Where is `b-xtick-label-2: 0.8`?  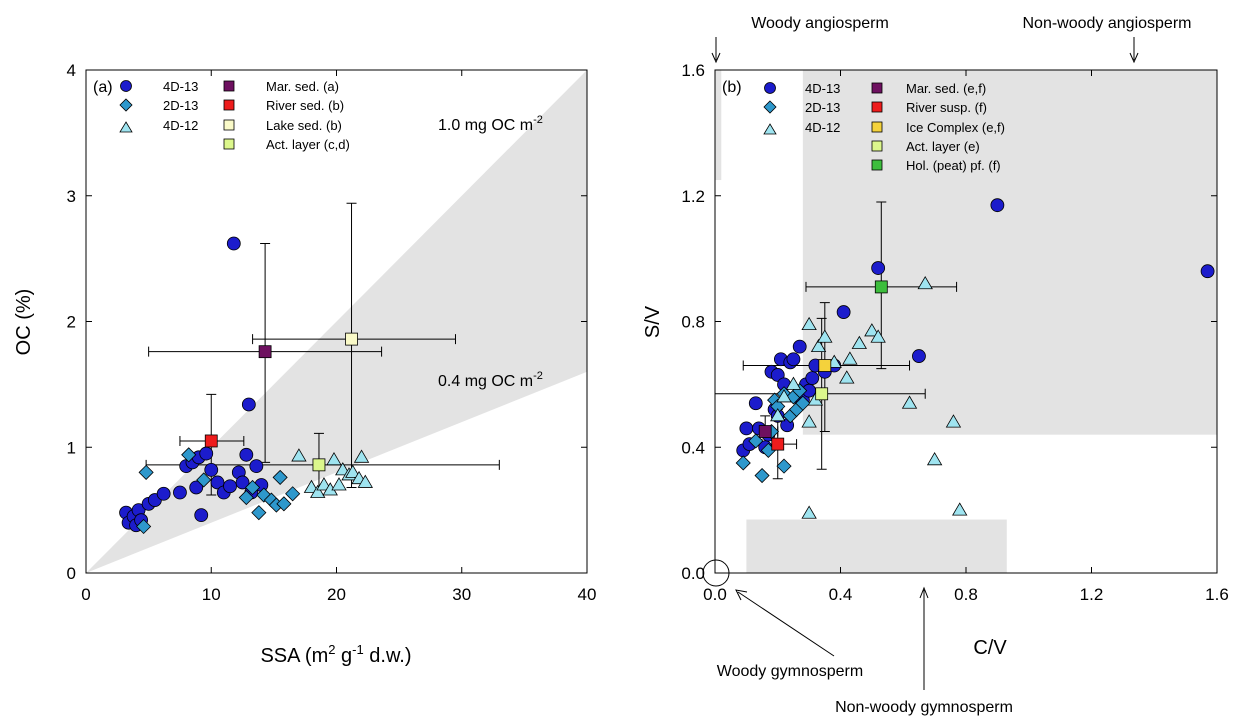 b-xtick-label-2: 0.8 is located at coordinates (966, 594).